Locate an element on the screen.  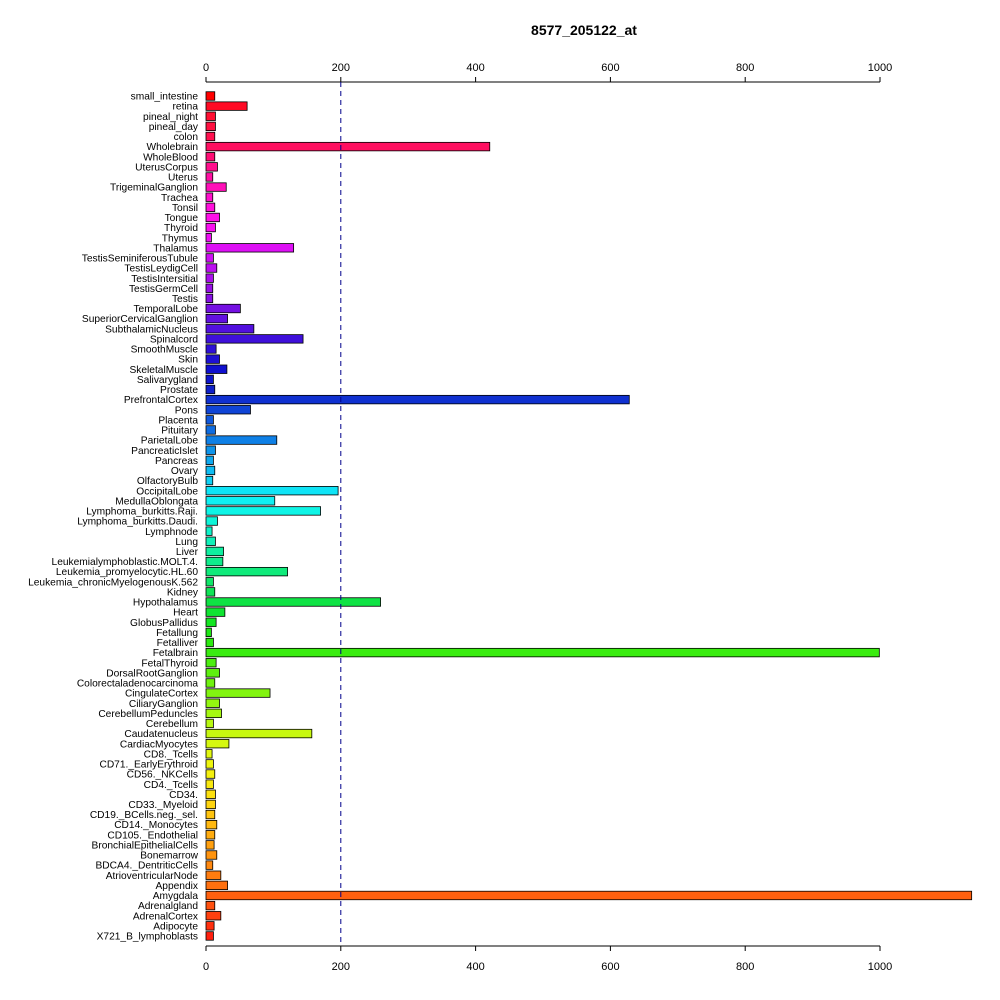
category-label: UterusCorpus is located at coordinates (166, 167).